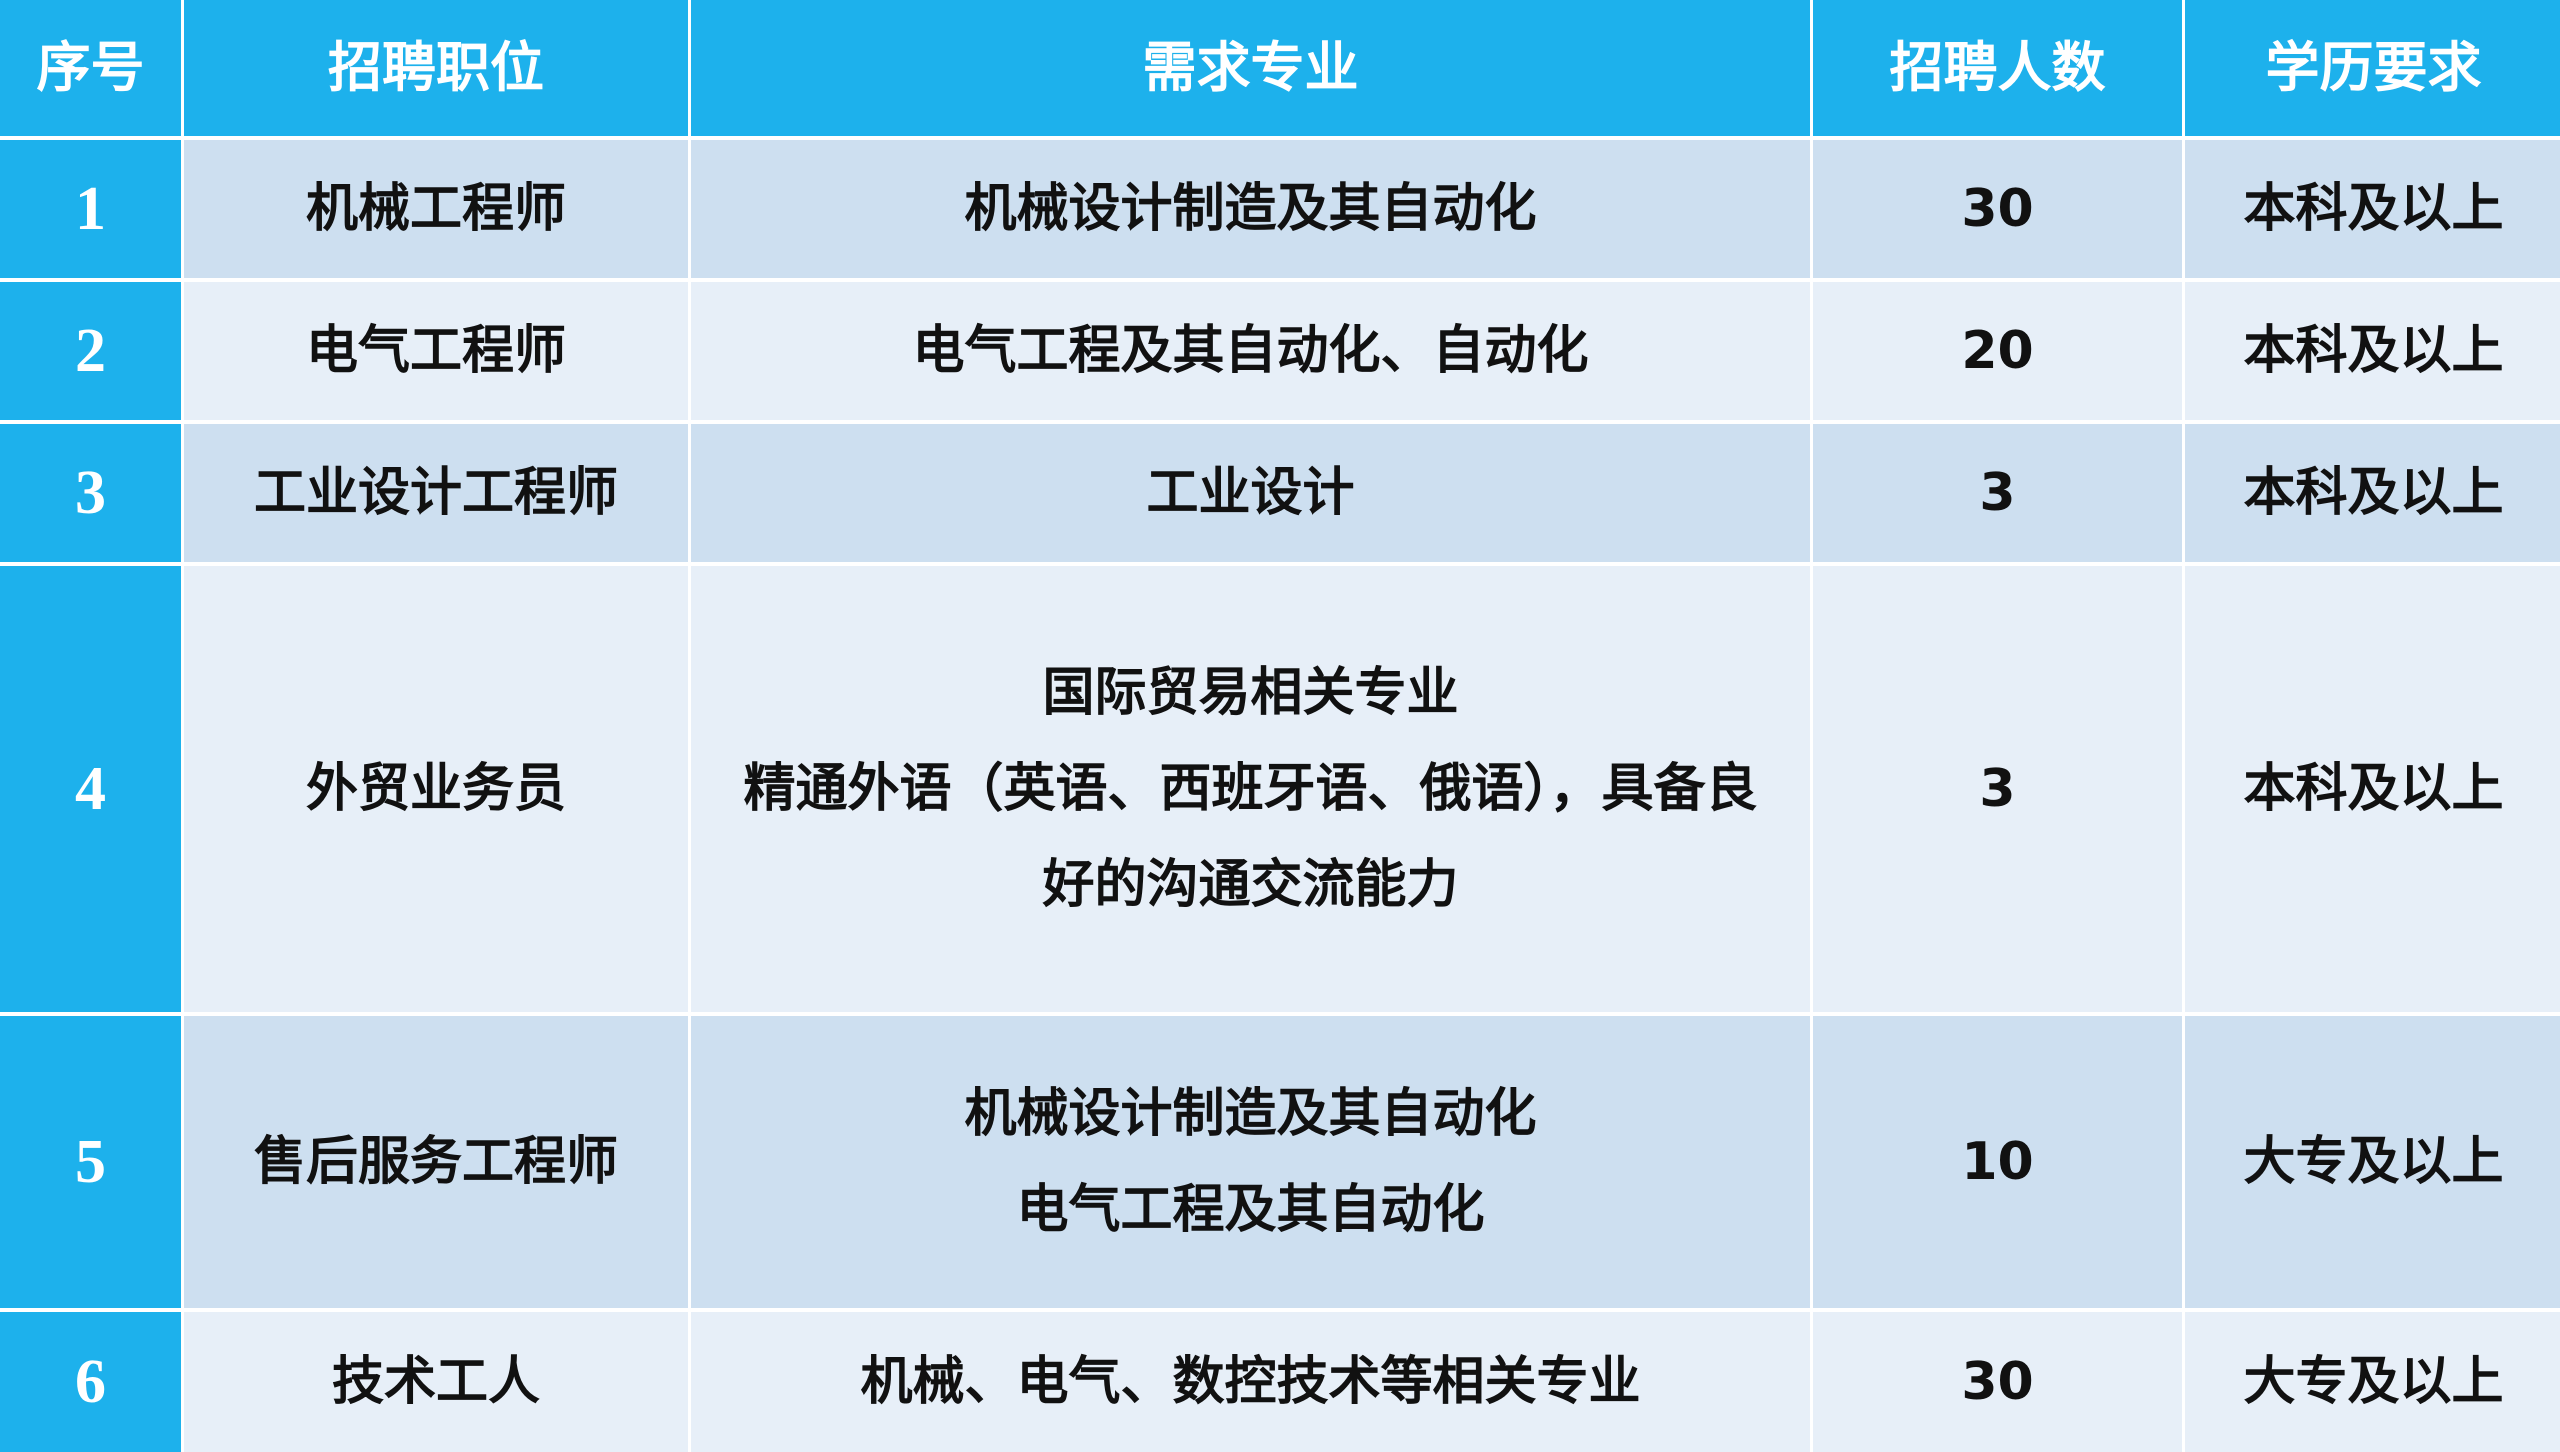 The width and height of the screenshot is (2560, 1452). What do you see at coordinates (90, 789) in the screenshot?
I see `row-number: 4` at bounding box center [90, 789].